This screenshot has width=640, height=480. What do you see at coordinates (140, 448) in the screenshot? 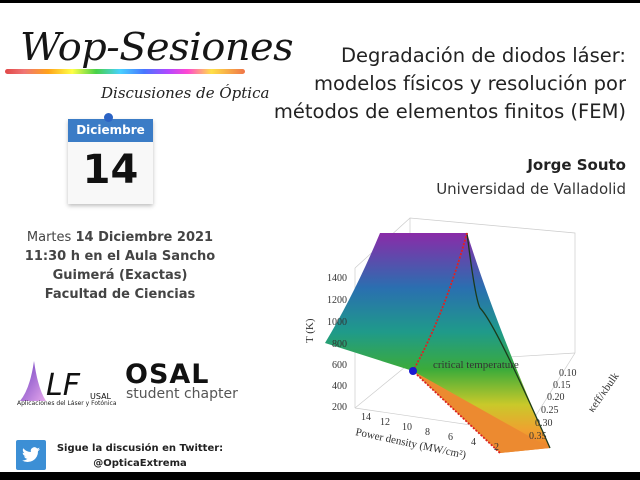
I see `twitter-line: Sigue la discusión en Twitter:` at bounding box center [140, 448].